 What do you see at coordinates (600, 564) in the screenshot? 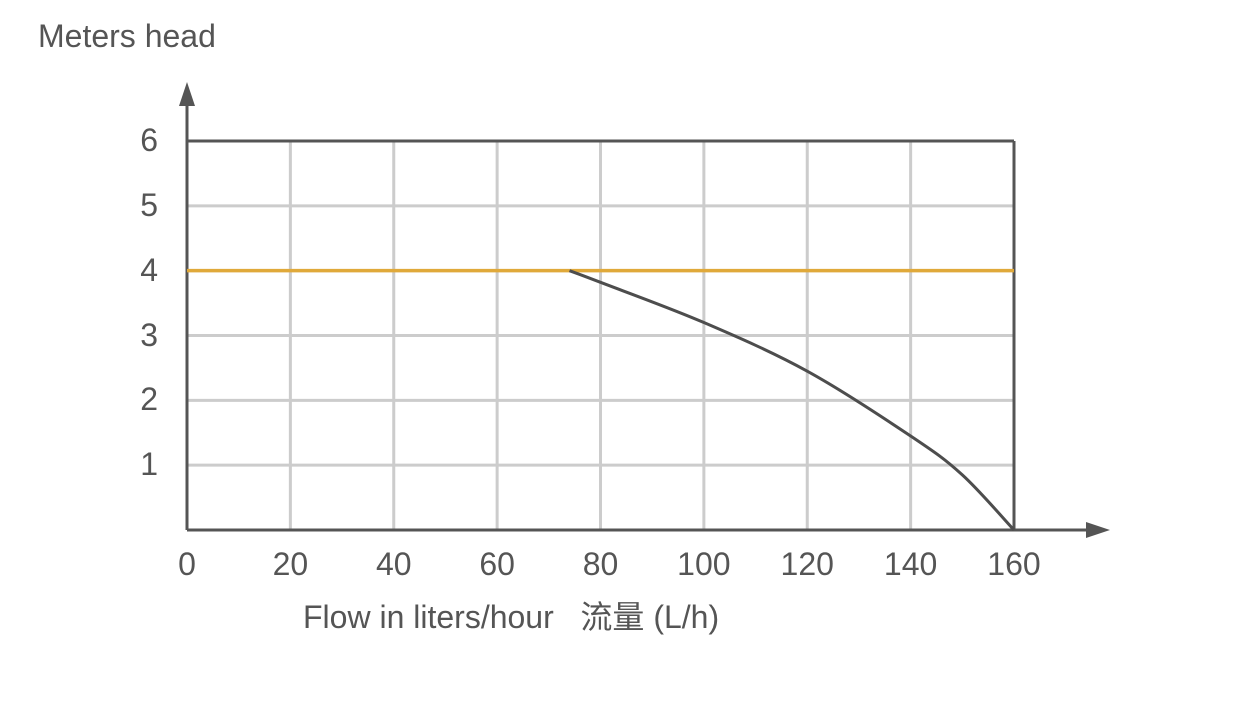
I see `x-tick-label: 80` at bounding box center [600, 564].